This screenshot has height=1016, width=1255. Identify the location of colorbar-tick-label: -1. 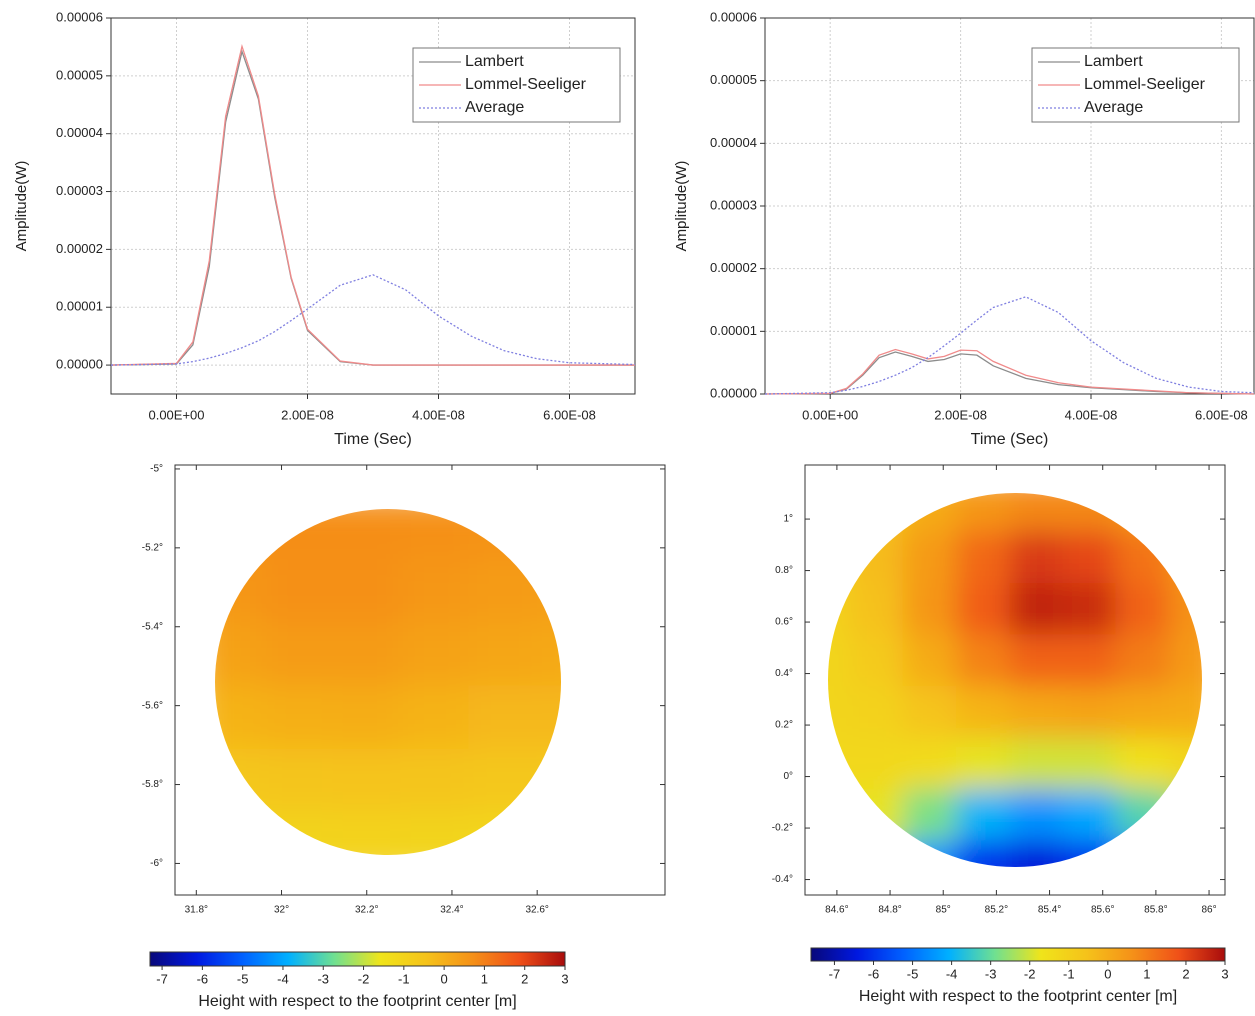
(1069, 973).